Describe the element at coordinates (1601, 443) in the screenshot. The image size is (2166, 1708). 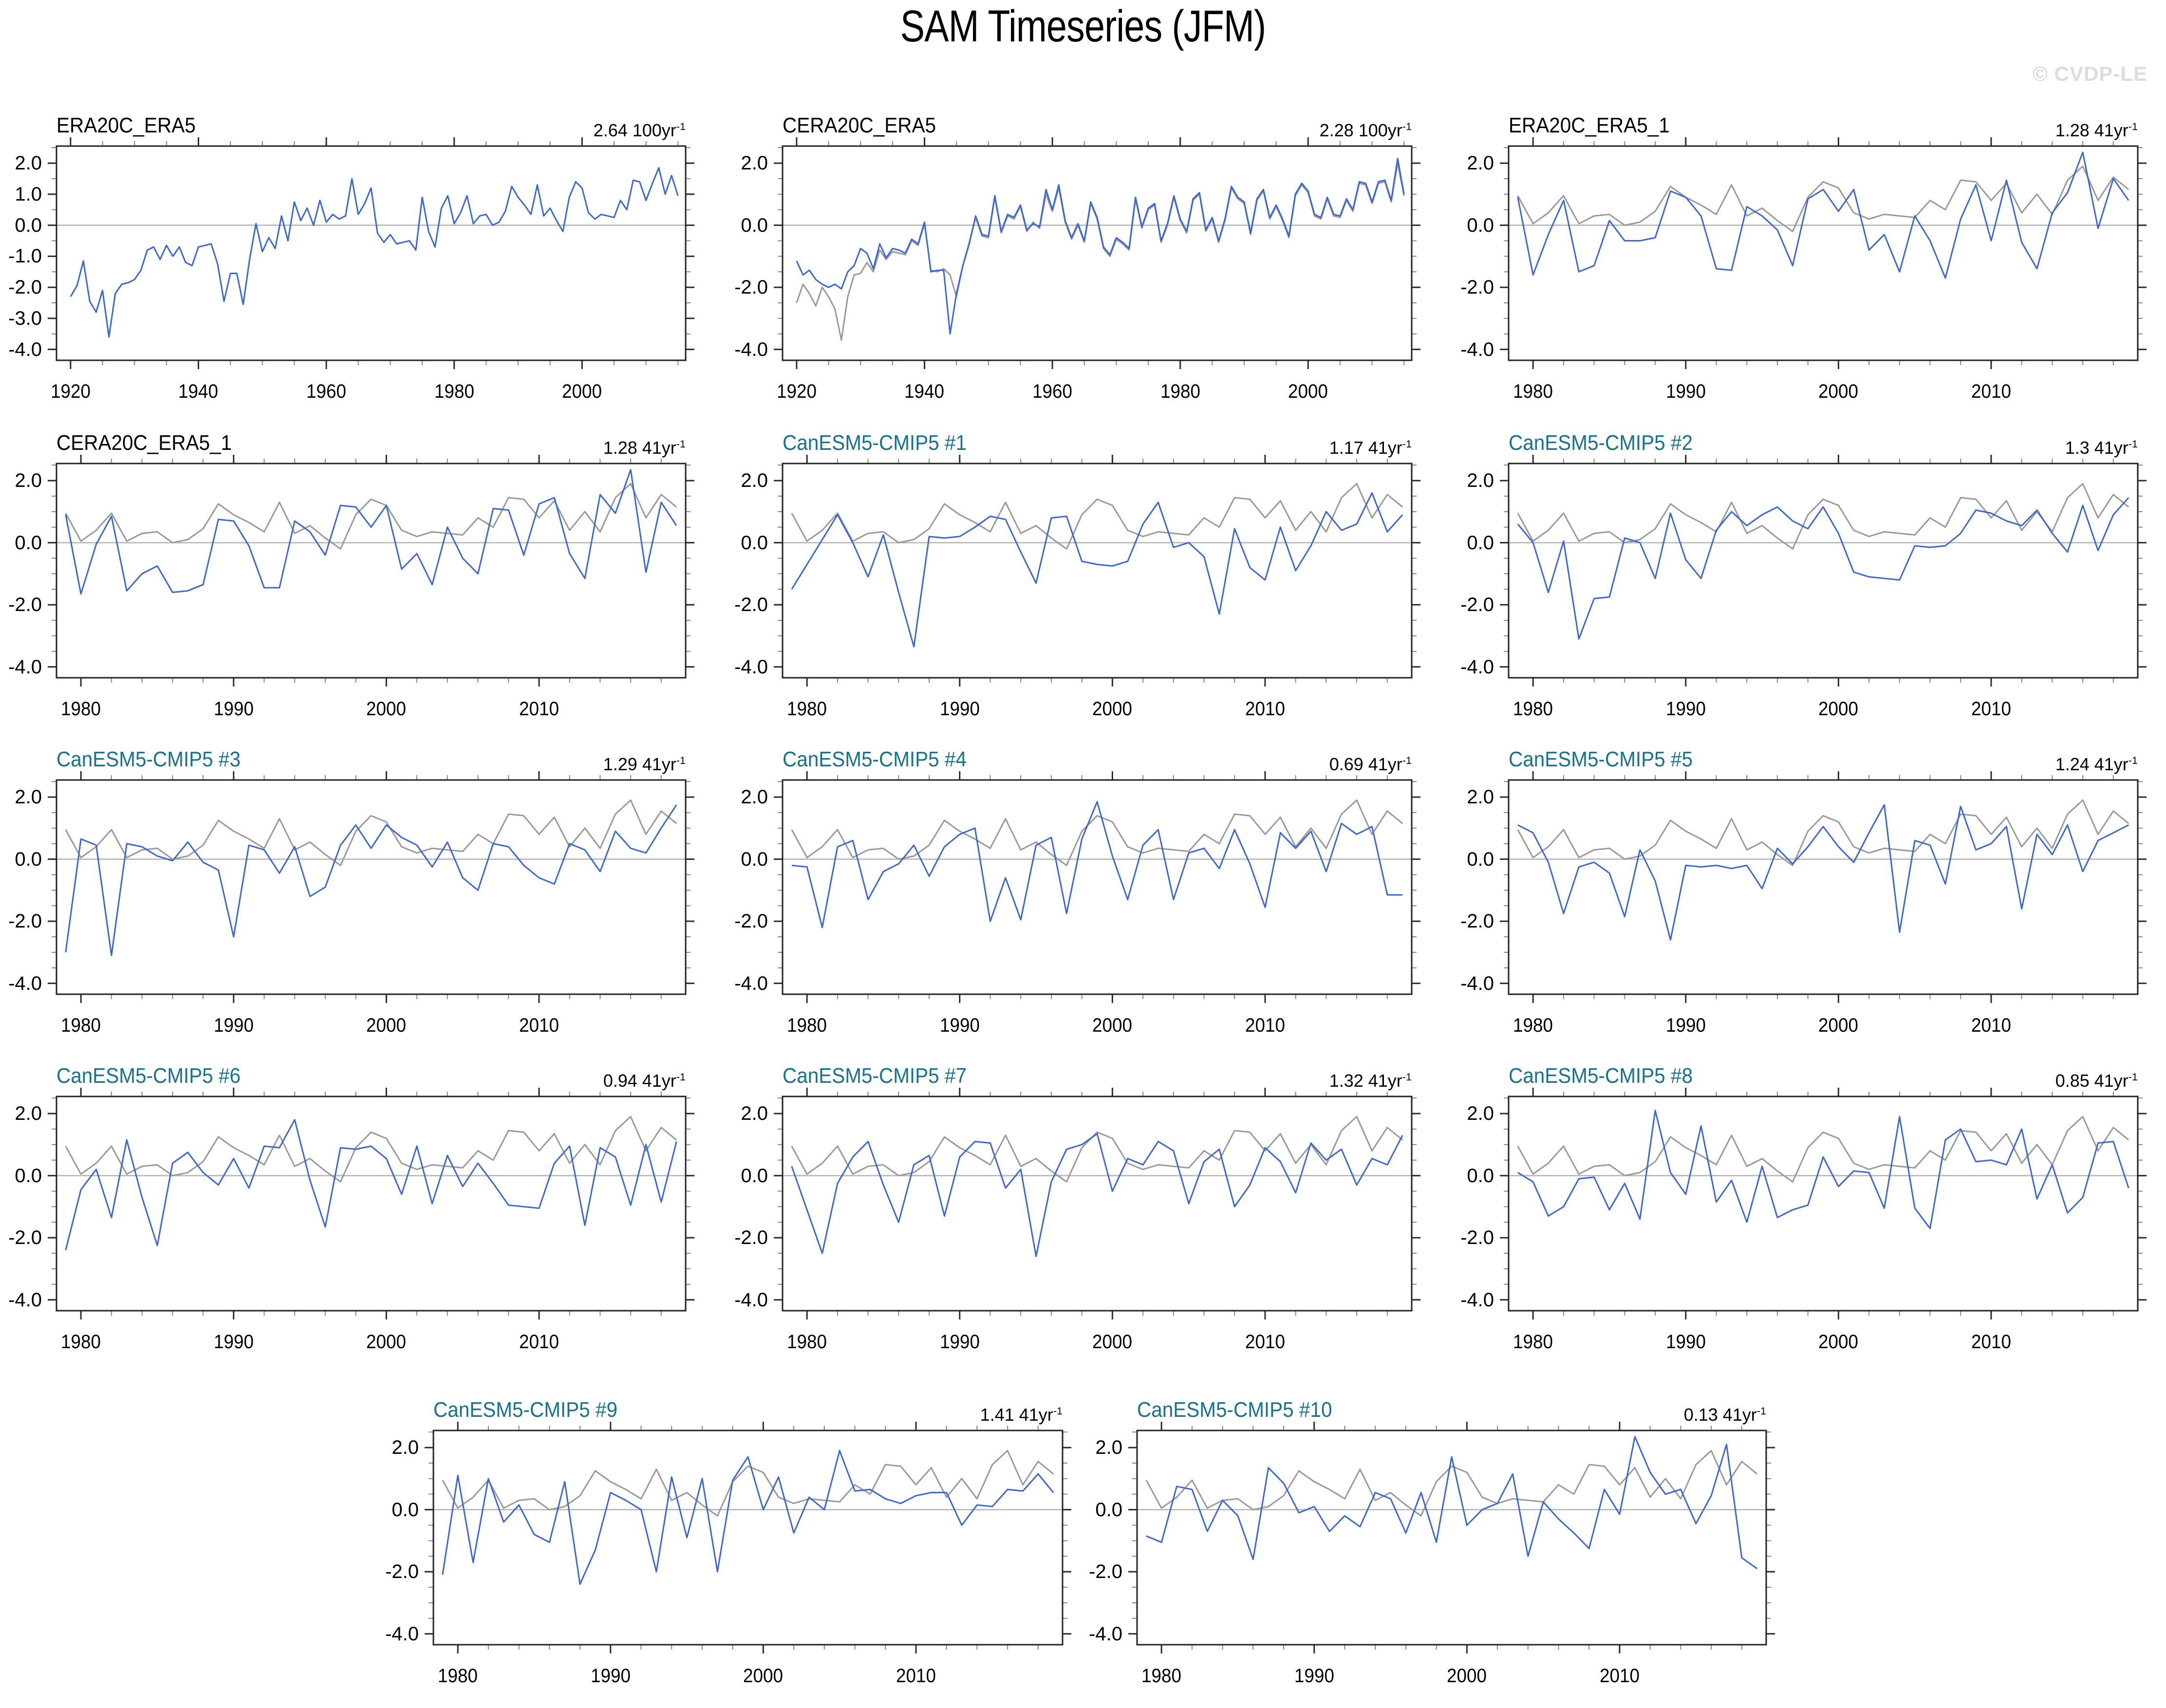
I see `panel-title: CanESM5-CMIP5 #2` at that location.